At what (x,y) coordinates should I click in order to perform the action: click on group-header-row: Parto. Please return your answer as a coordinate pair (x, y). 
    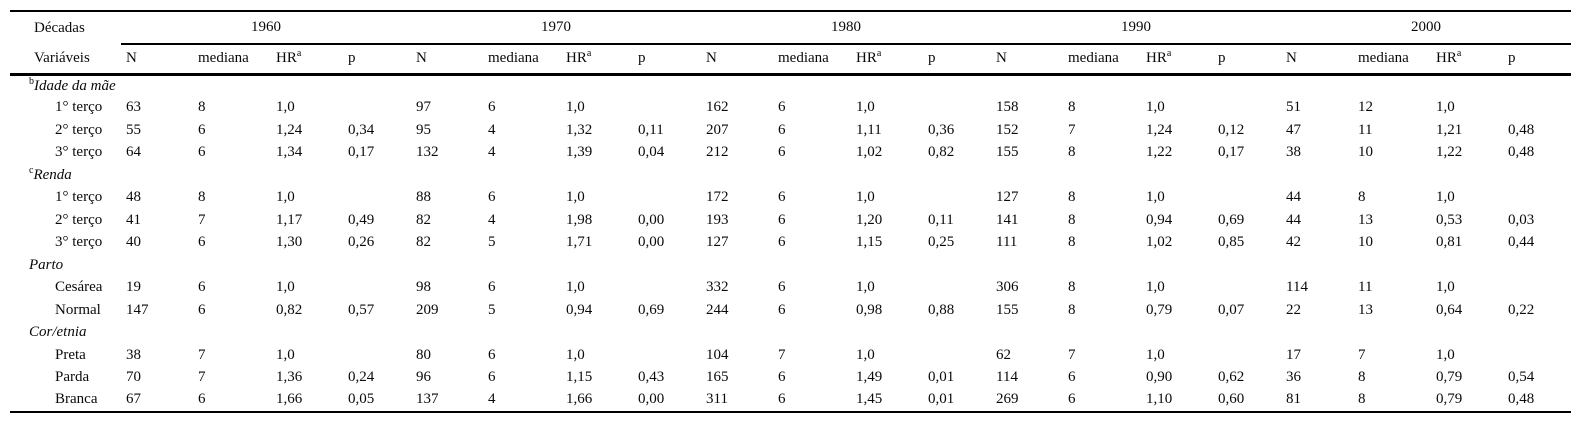
    Looking at the image, I should click on (790, 265).